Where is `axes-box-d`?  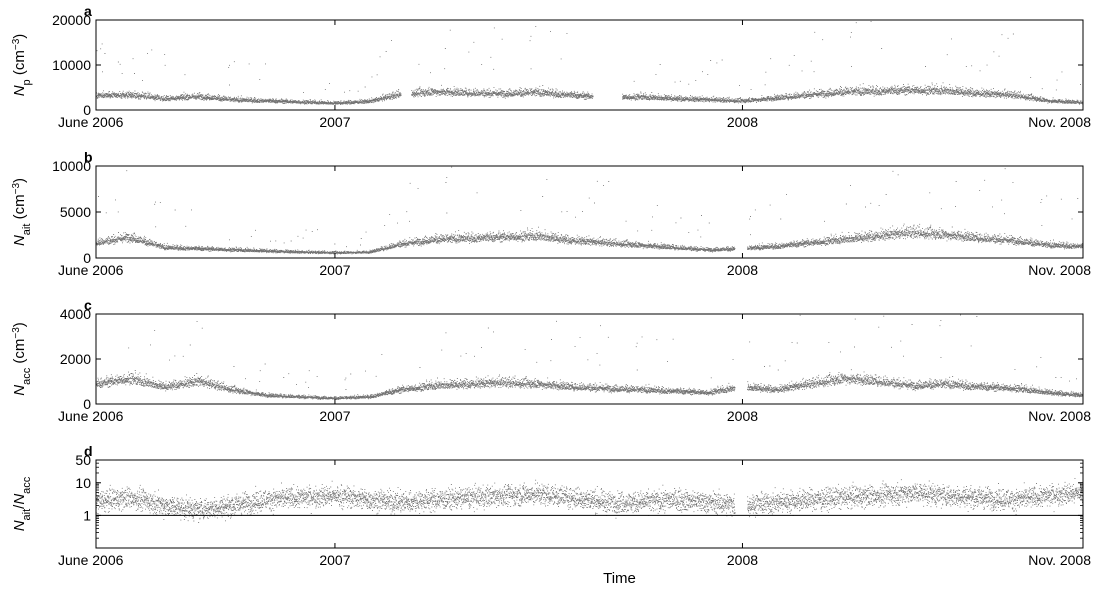
axes-box-d is located at coordinates (589, 504).